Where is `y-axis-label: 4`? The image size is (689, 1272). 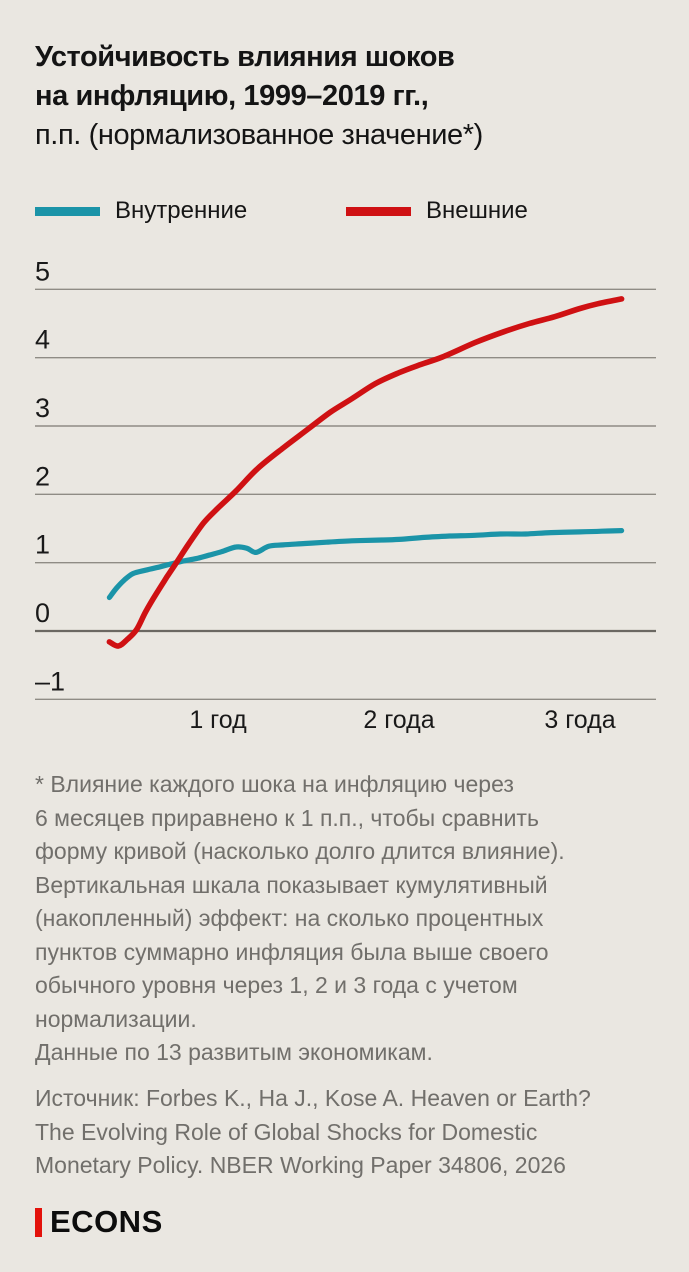
y-axis-label: 4 is located at coordinates (42, 340).